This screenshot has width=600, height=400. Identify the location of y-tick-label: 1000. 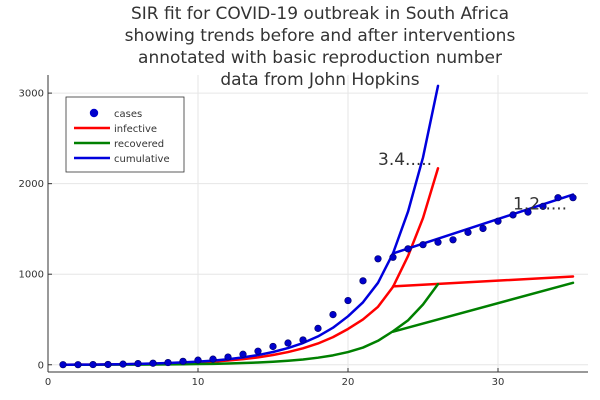
(31, 275).